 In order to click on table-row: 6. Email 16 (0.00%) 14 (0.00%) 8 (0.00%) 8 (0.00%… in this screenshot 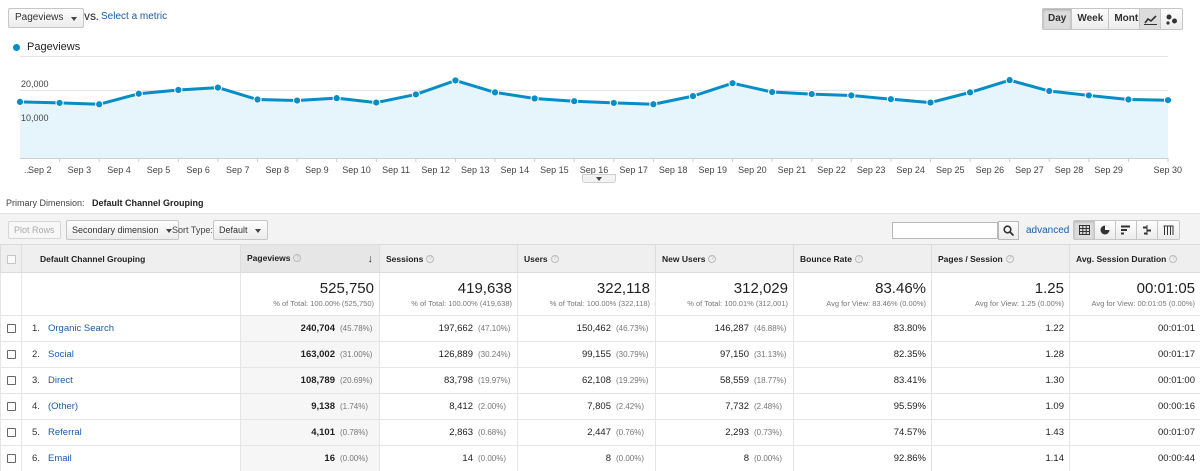, I will do `click(600, 458)`.